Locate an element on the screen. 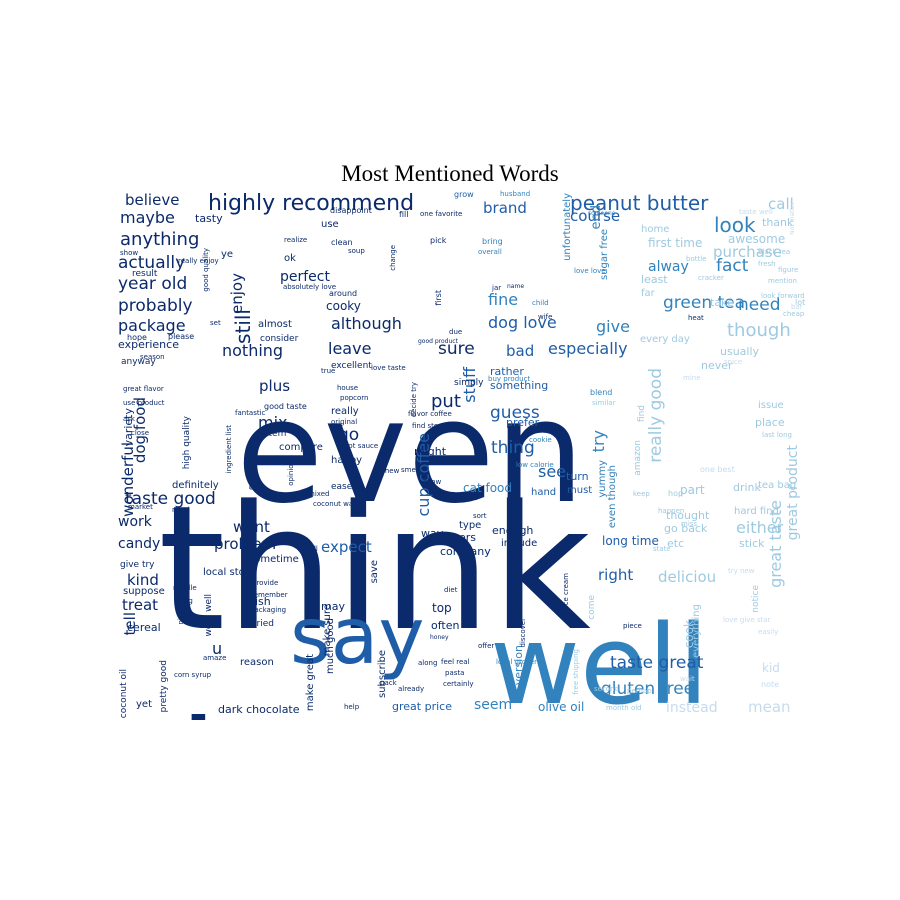  word-taste-great: taste great is located at coordinates (657, 663).